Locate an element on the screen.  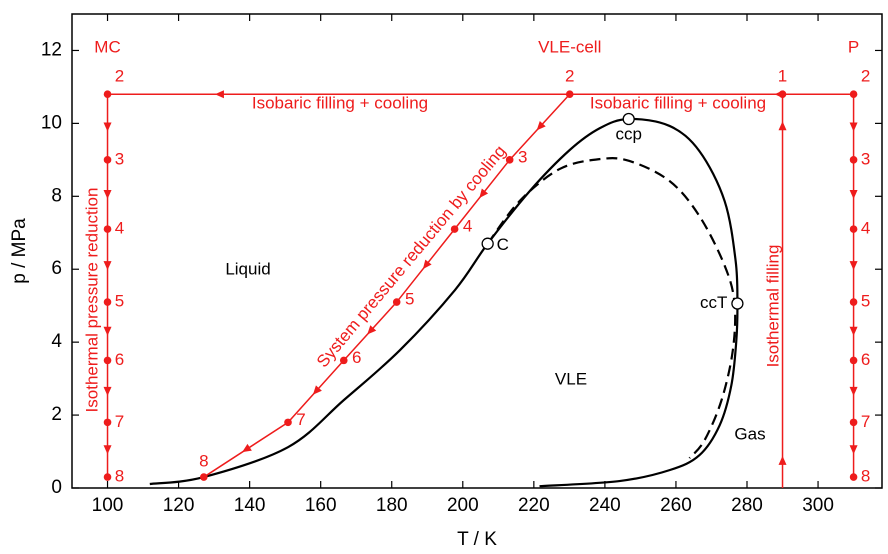
annotation: VLE is located at coordinates (571, 378).